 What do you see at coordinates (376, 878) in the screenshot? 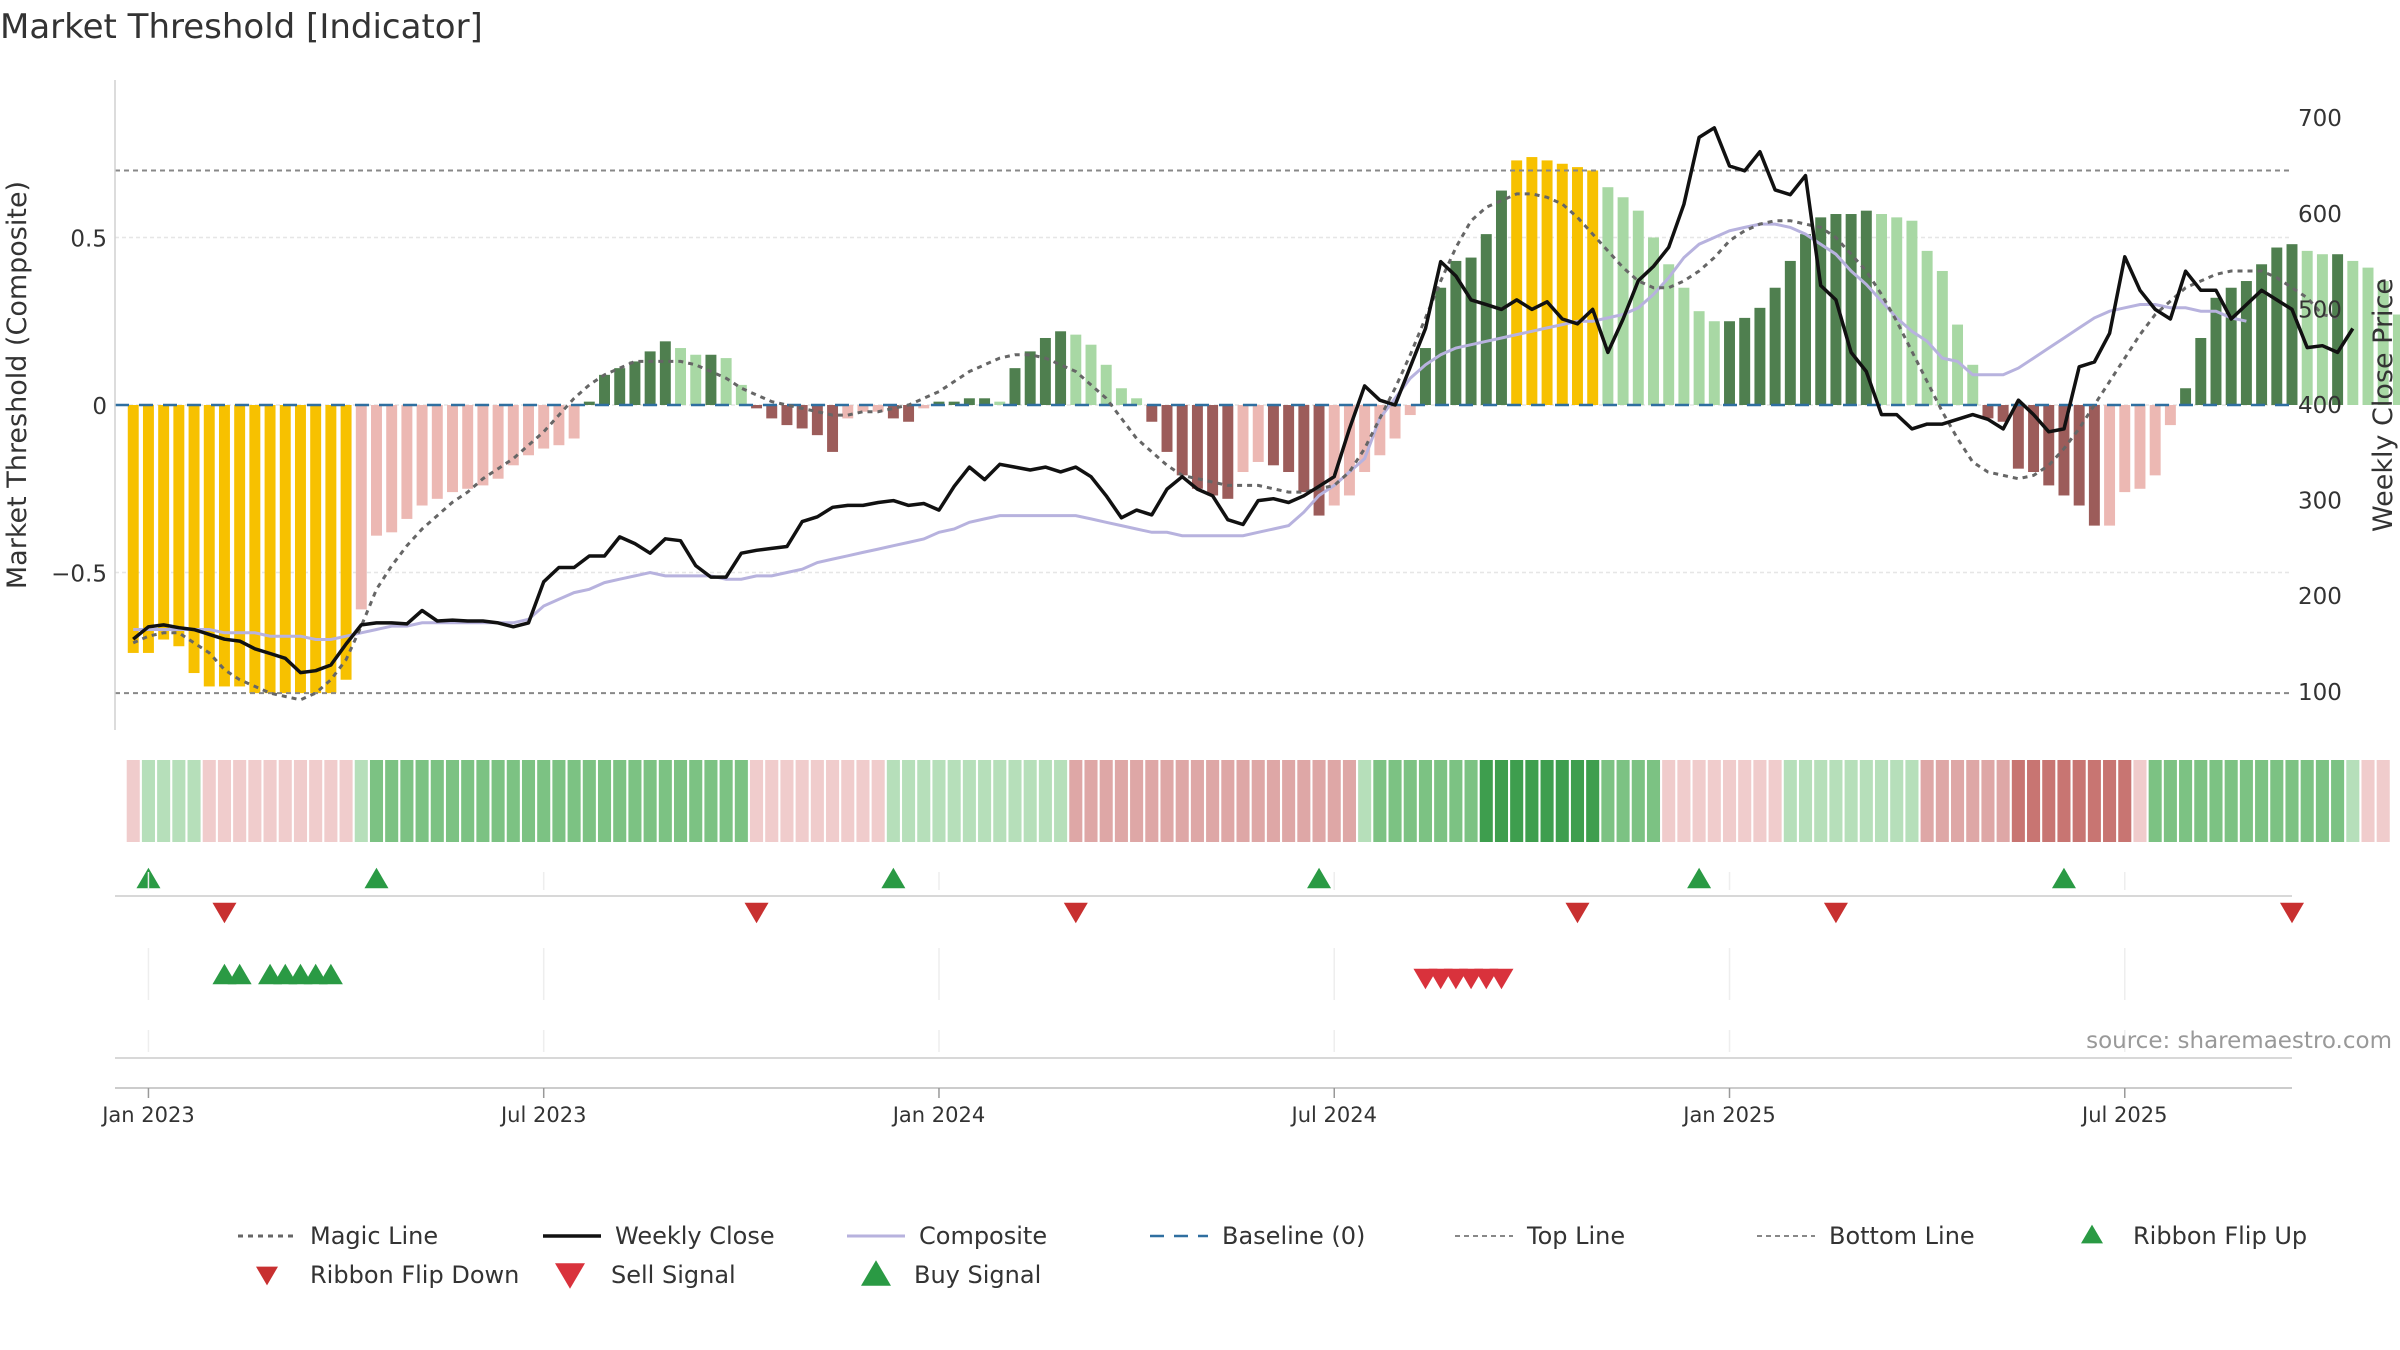
I see `ribbon-flip-up-marker` at bounding box center [376, 878].